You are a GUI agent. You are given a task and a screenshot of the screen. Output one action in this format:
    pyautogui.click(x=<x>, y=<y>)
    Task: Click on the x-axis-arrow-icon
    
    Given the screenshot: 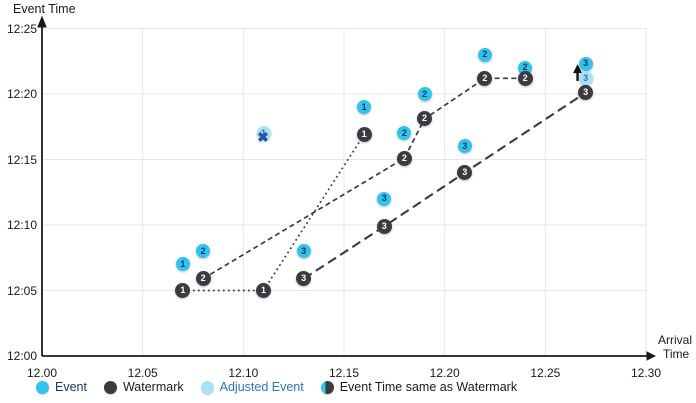 What is the action you would take?
    pyautogui.click(x=651, y=356)
    